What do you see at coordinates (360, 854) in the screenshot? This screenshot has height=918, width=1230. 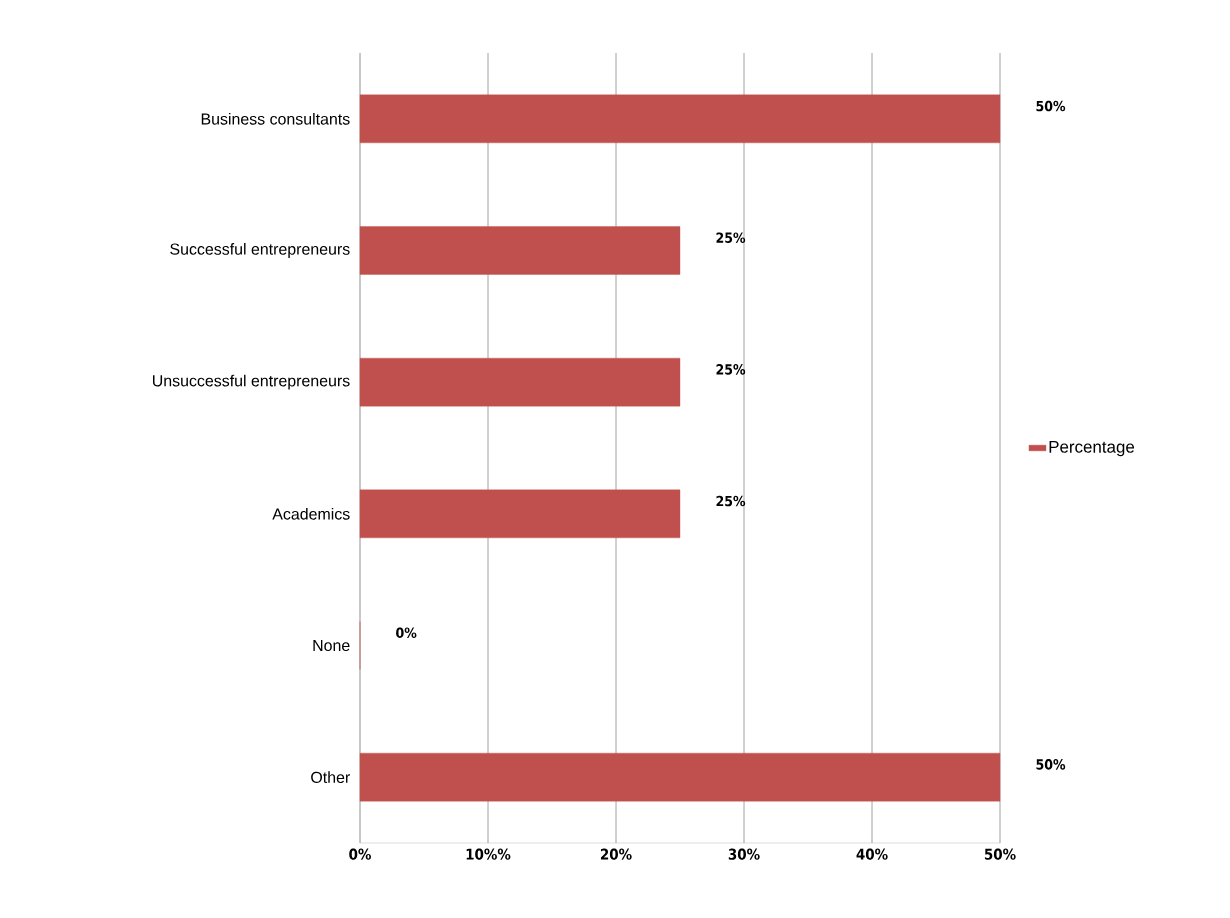 I see `x-tick-label: 0%` at bounding box center [360, 854].